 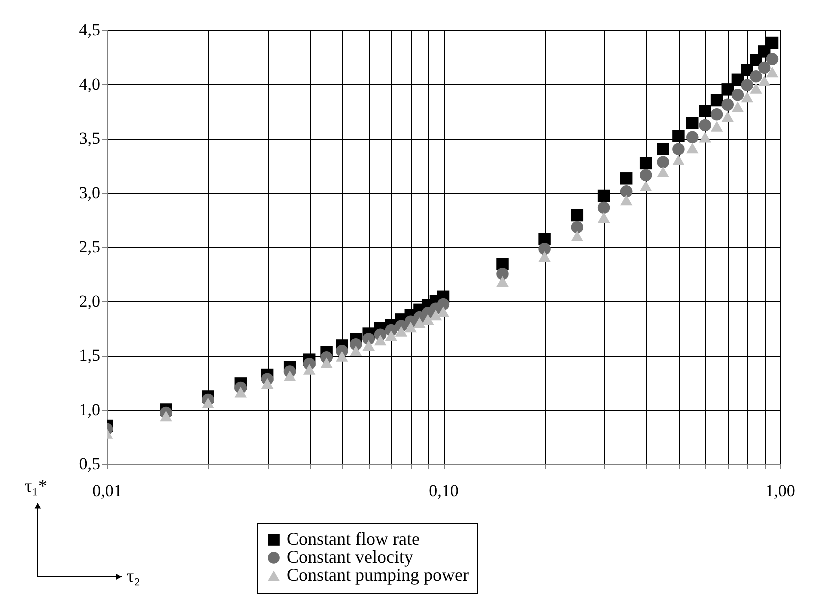 I want to click on x-tick-label: 0,01, so click(x=107, y=491).